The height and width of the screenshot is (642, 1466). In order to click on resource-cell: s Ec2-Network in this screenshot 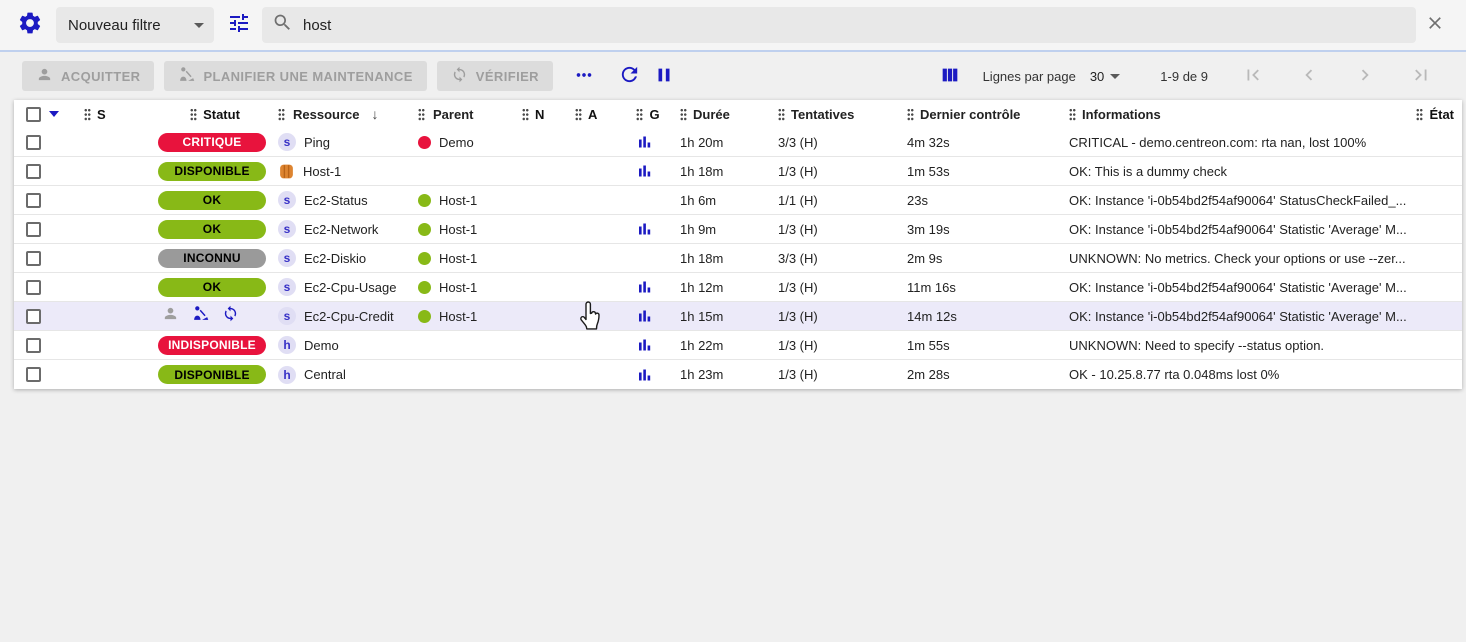, I will do `click(342, 229)`.